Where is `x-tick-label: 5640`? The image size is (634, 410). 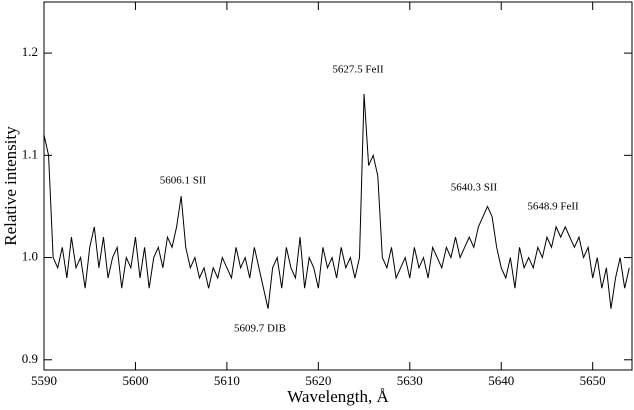
x-tick-label: 5640 is located at coordinates (501, 380).